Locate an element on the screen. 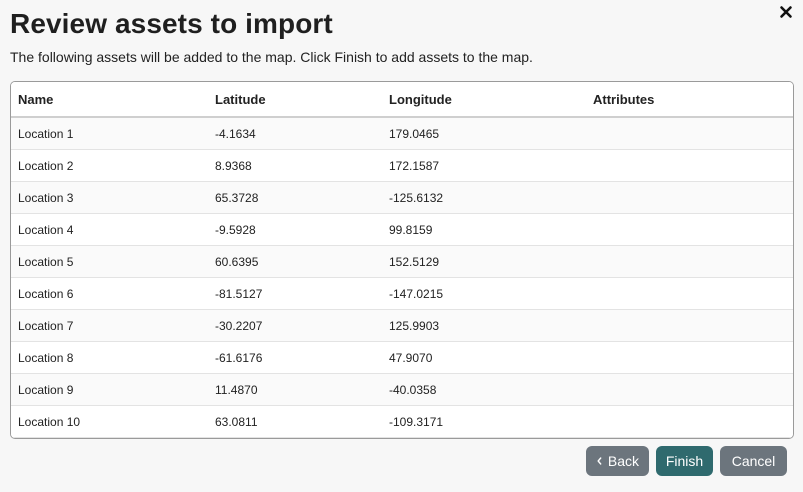 The width and height of the screenshot is (803, 492). close-icon is located at coordinates (786, 12).